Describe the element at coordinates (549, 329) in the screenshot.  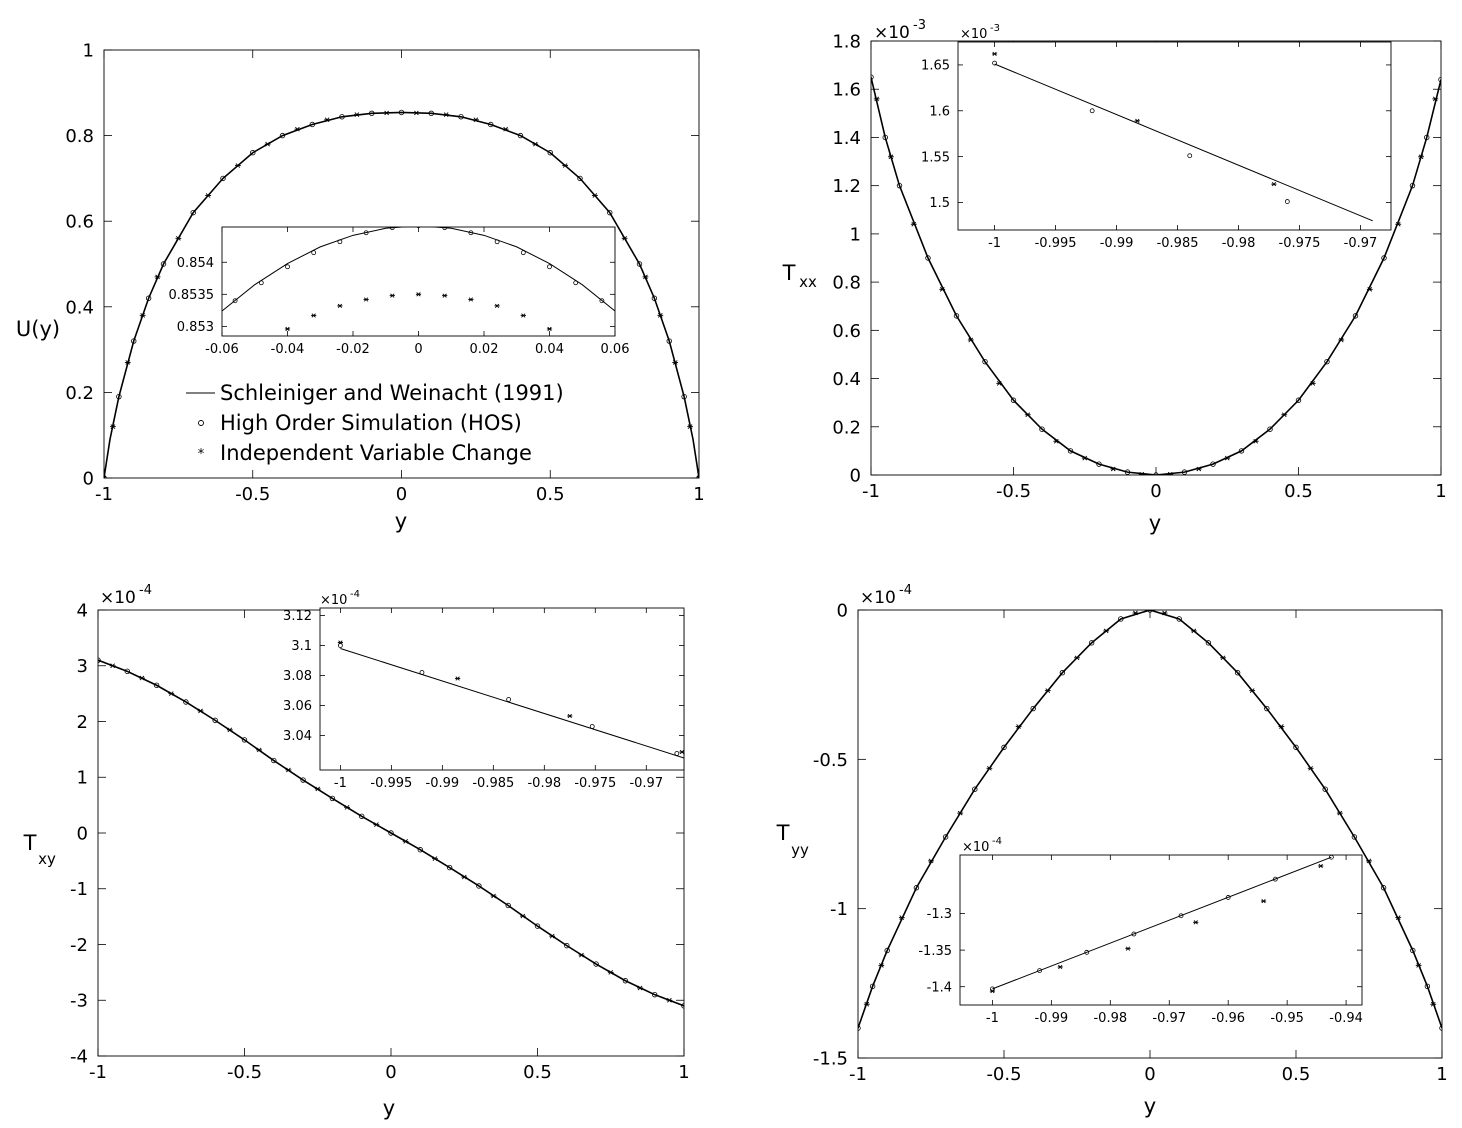
I see `u-inset-series-ivc-point` at that location.